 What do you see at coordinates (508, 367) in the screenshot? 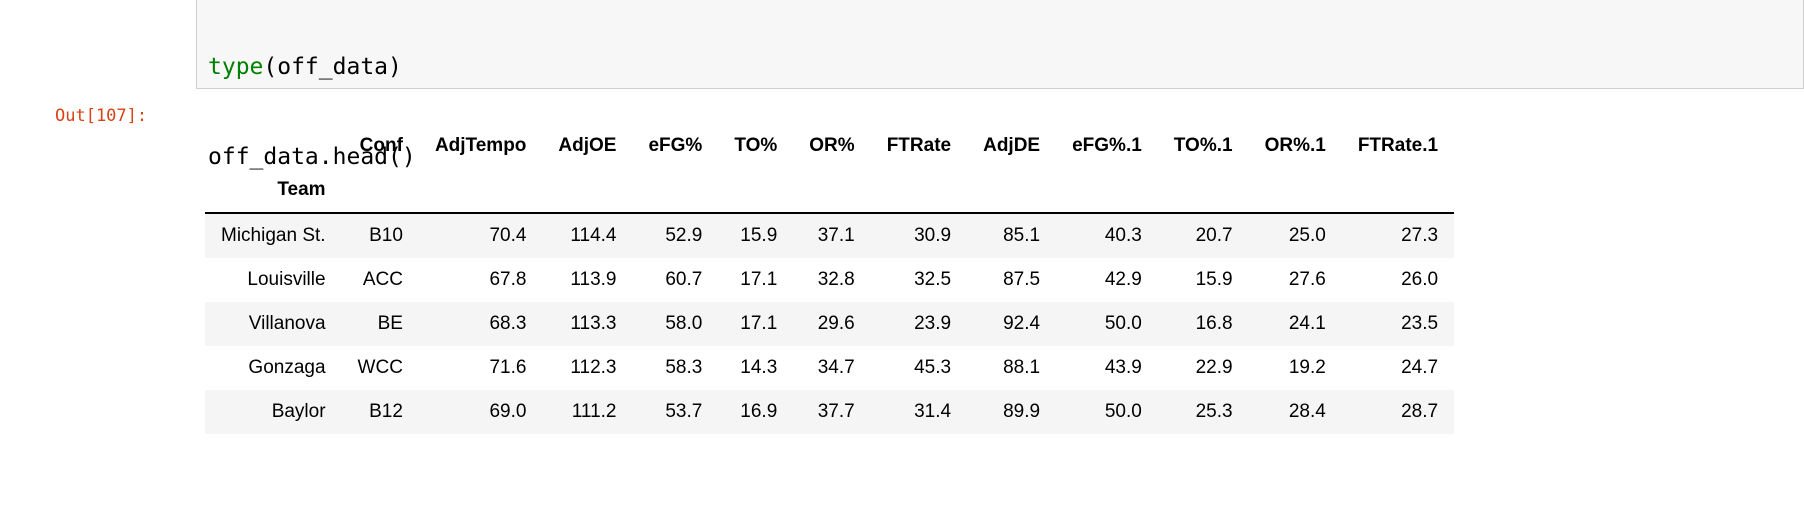
I see `table-cell: 71.6` at bounding box center [508, 367].